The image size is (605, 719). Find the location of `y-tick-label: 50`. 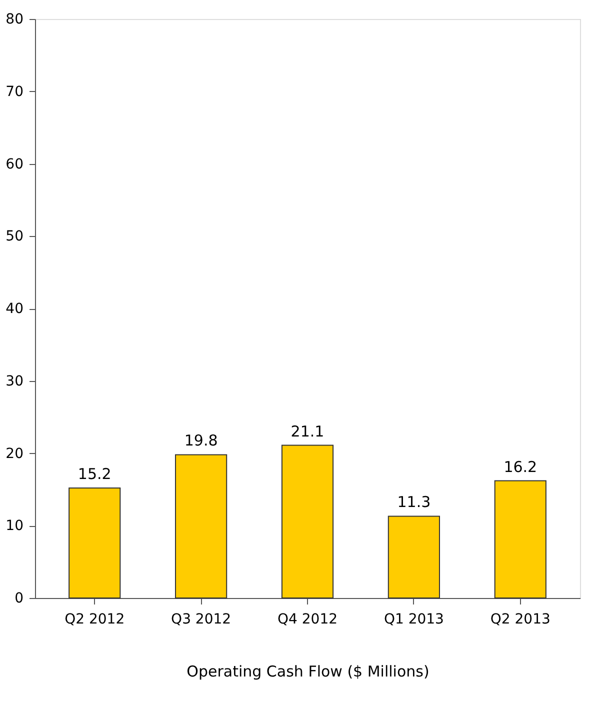

y-tick-label: 50 is located at coordinates (15, 236).